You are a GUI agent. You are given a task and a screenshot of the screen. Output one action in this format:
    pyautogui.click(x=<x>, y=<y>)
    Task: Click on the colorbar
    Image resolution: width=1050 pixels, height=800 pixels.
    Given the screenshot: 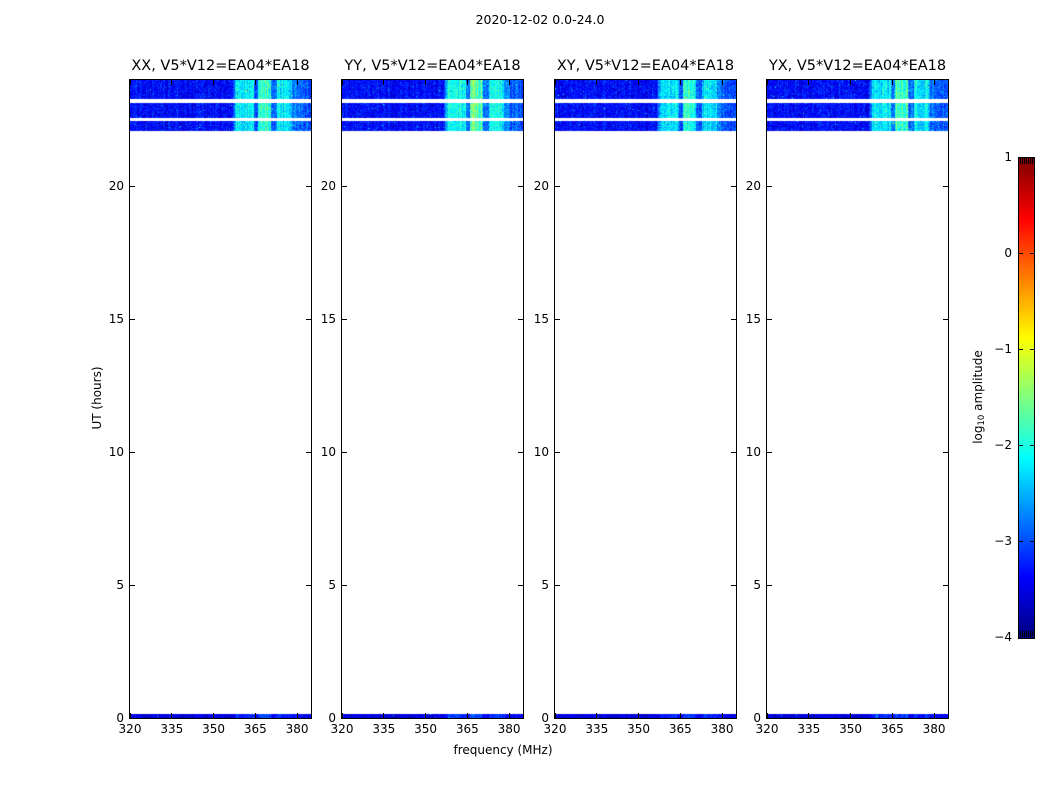 What is the action you would take?
    pyautogui.click(x=1026, y=398)
    